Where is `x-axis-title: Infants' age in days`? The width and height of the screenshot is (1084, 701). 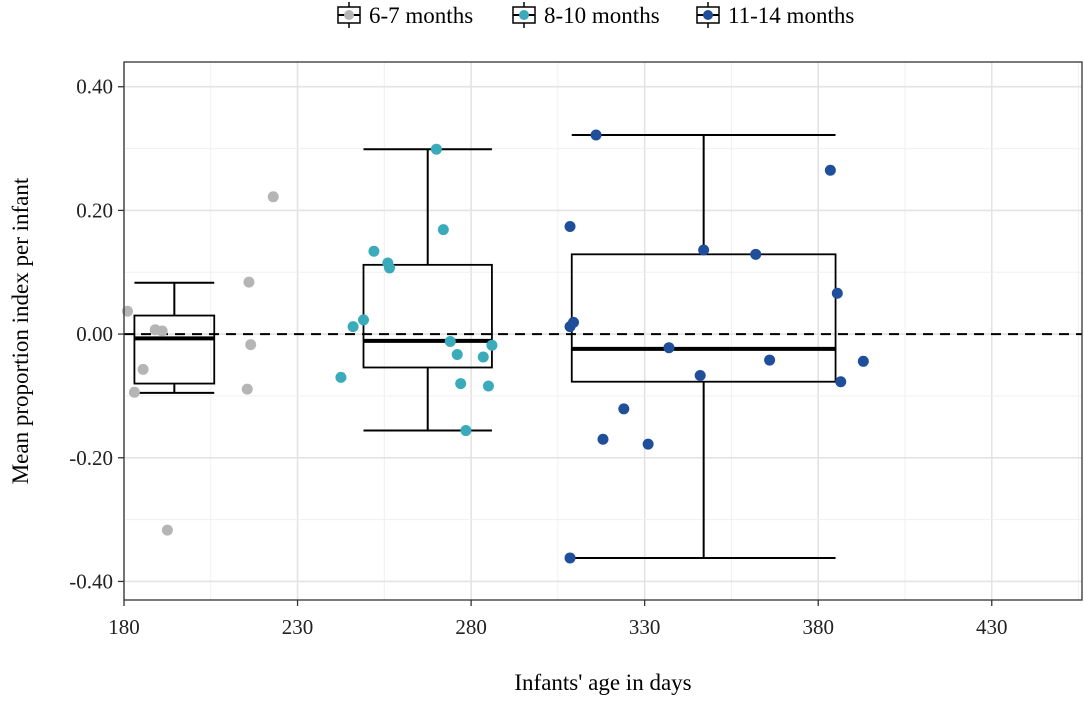 x-axis-title: Infants' age in days is located at coordinates (602, 682).